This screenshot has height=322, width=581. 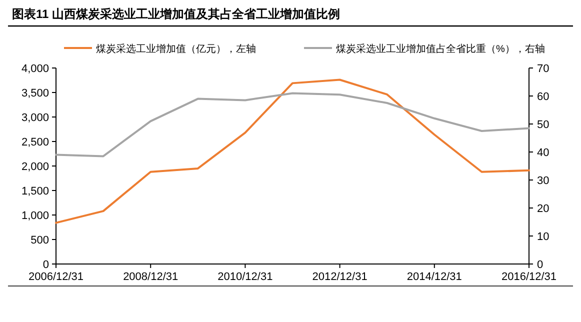 What do you see at coordinates (543, 97) in the screenshot?
I see `y2-tick-label: 60` at bounding box center [543, 97].